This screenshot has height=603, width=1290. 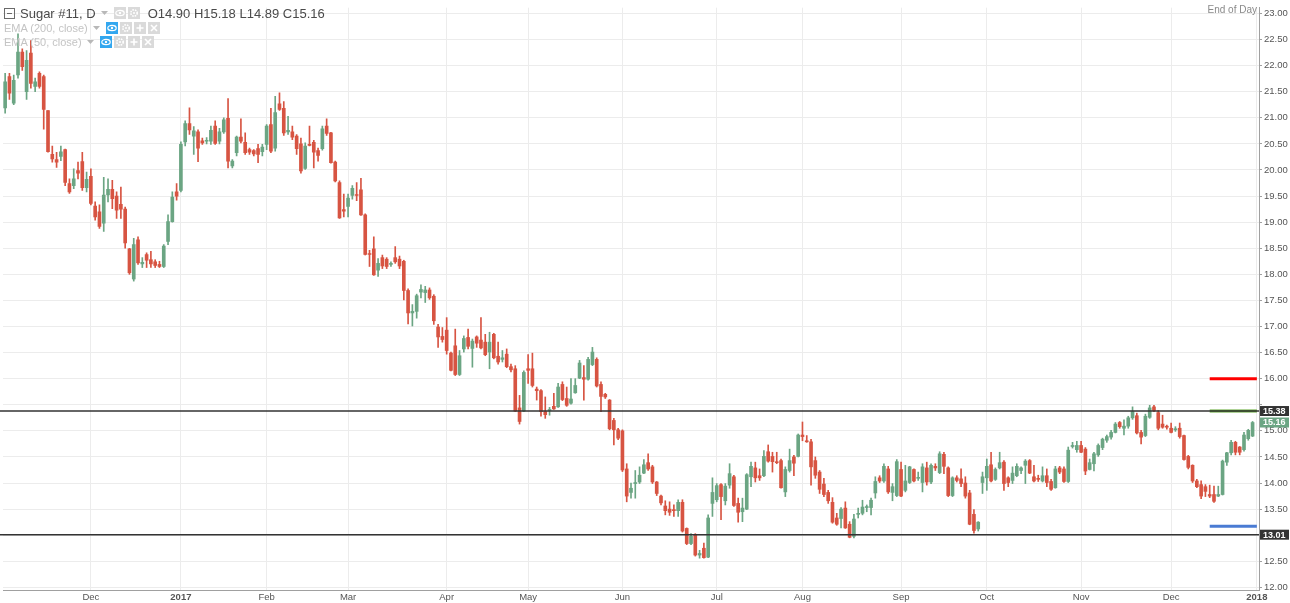 What do you see at coordinates (1274, 411) in the screenshot?
I see `ref-line-label: 15.38` at bounding box center [1274, 411].